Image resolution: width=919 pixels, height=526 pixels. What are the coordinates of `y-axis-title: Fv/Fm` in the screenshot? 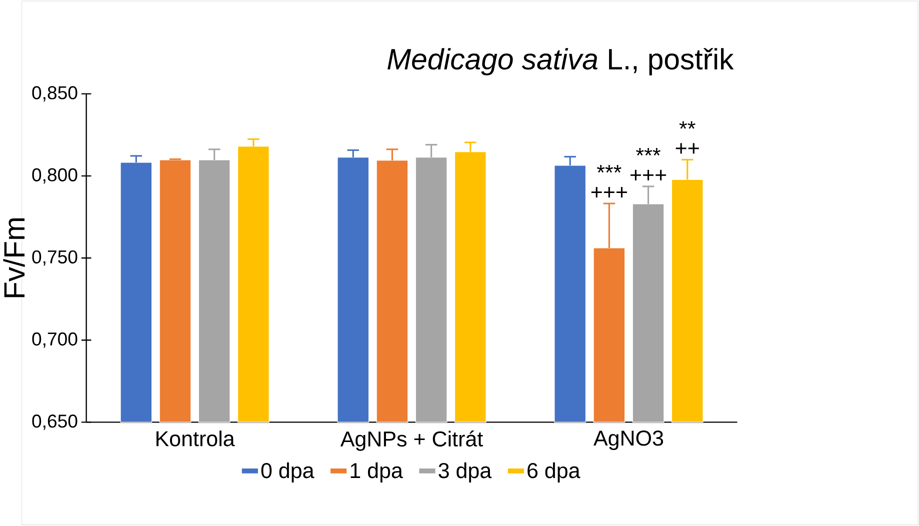 It's located at (14, 258).